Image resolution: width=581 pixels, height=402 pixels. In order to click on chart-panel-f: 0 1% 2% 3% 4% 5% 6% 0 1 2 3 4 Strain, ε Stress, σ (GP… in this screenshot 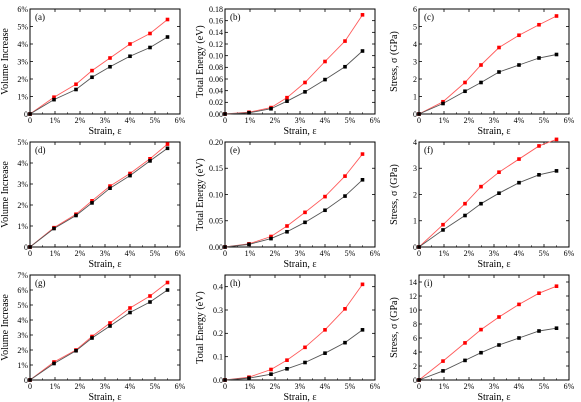, I will do `click(482, 203)`.